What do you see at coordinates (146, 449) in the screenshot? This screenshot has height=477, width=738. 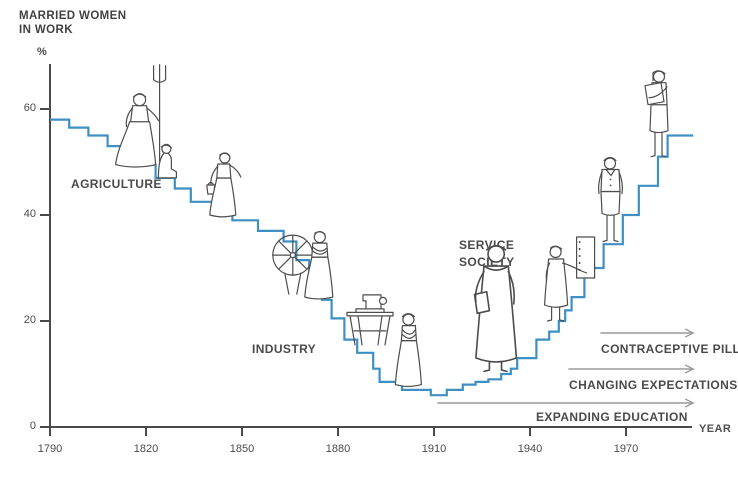 I see `x-tick-label-1820: 1820` at bounding box center [146, 449].